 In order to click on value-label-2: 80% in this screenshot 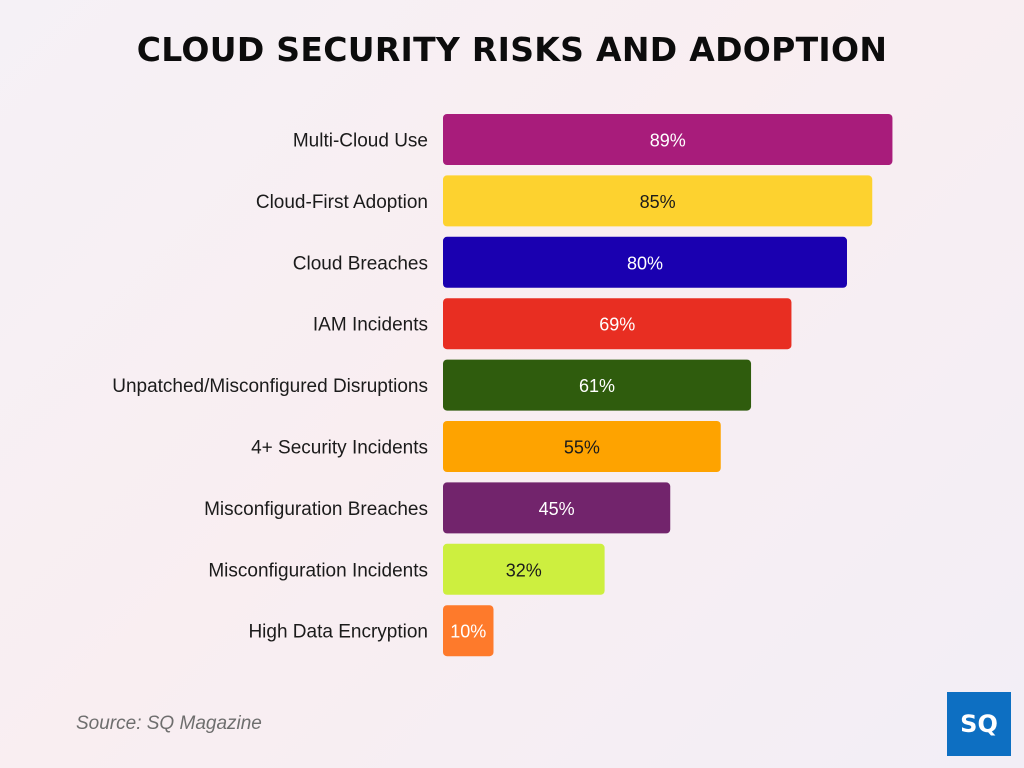, I will do `click(645, 263)`.